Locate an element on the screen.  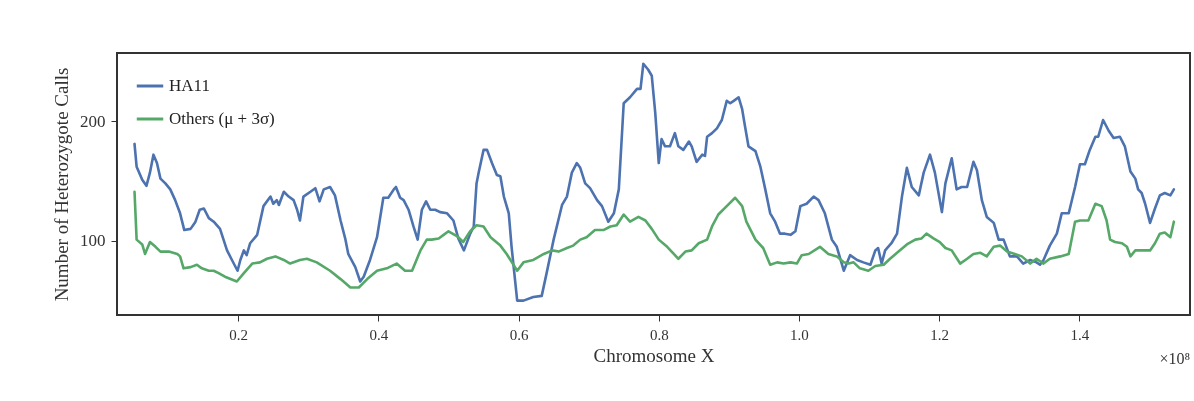
x-tick-label: 0.2 is located at coordinates (239, 334).